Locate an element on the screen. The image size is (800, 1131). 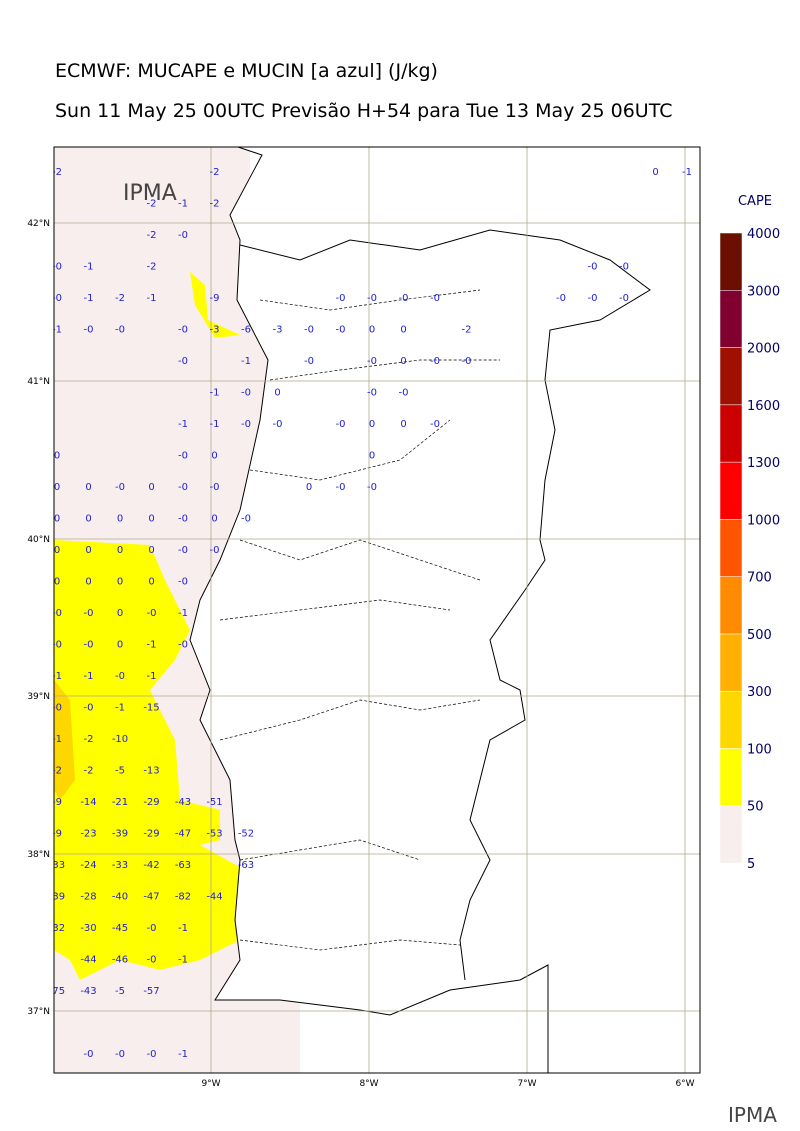
cin-label: -44 is located at coordinates (214, 897).